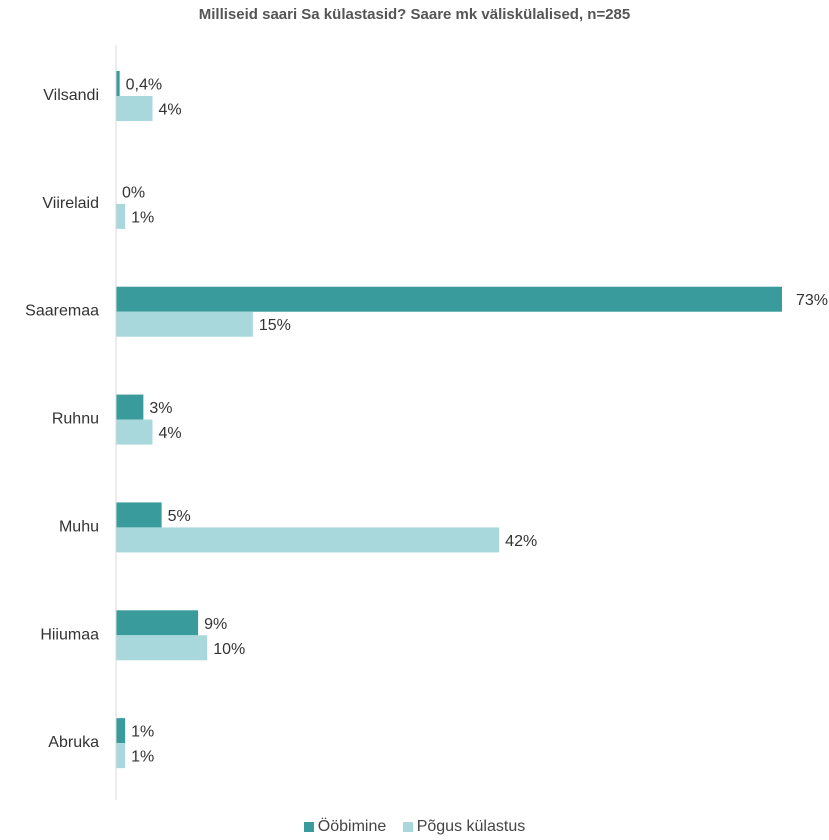 The image size is (829, 840). I want to click on legend-item-pogus-kulastus: Põgus külastus, so click(464, 827).